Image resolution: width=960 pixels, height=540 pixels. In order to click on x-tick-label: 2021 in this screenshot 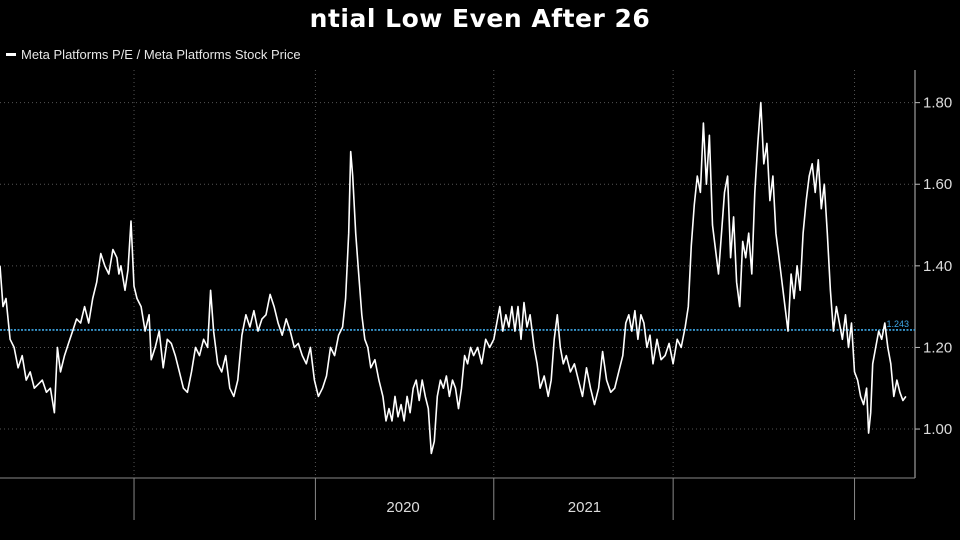, I will do `click(584, 507)`.